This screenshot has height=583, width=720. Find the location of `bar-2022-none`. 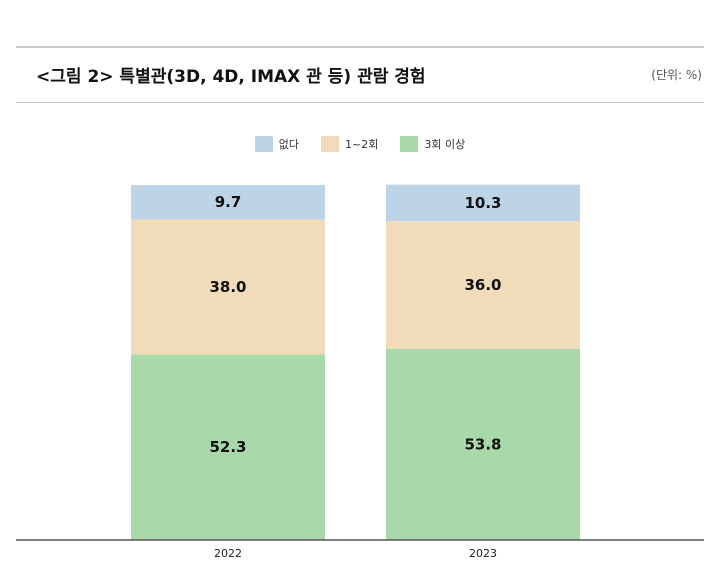

bar-2022-none is located at coordinates (228, 202).